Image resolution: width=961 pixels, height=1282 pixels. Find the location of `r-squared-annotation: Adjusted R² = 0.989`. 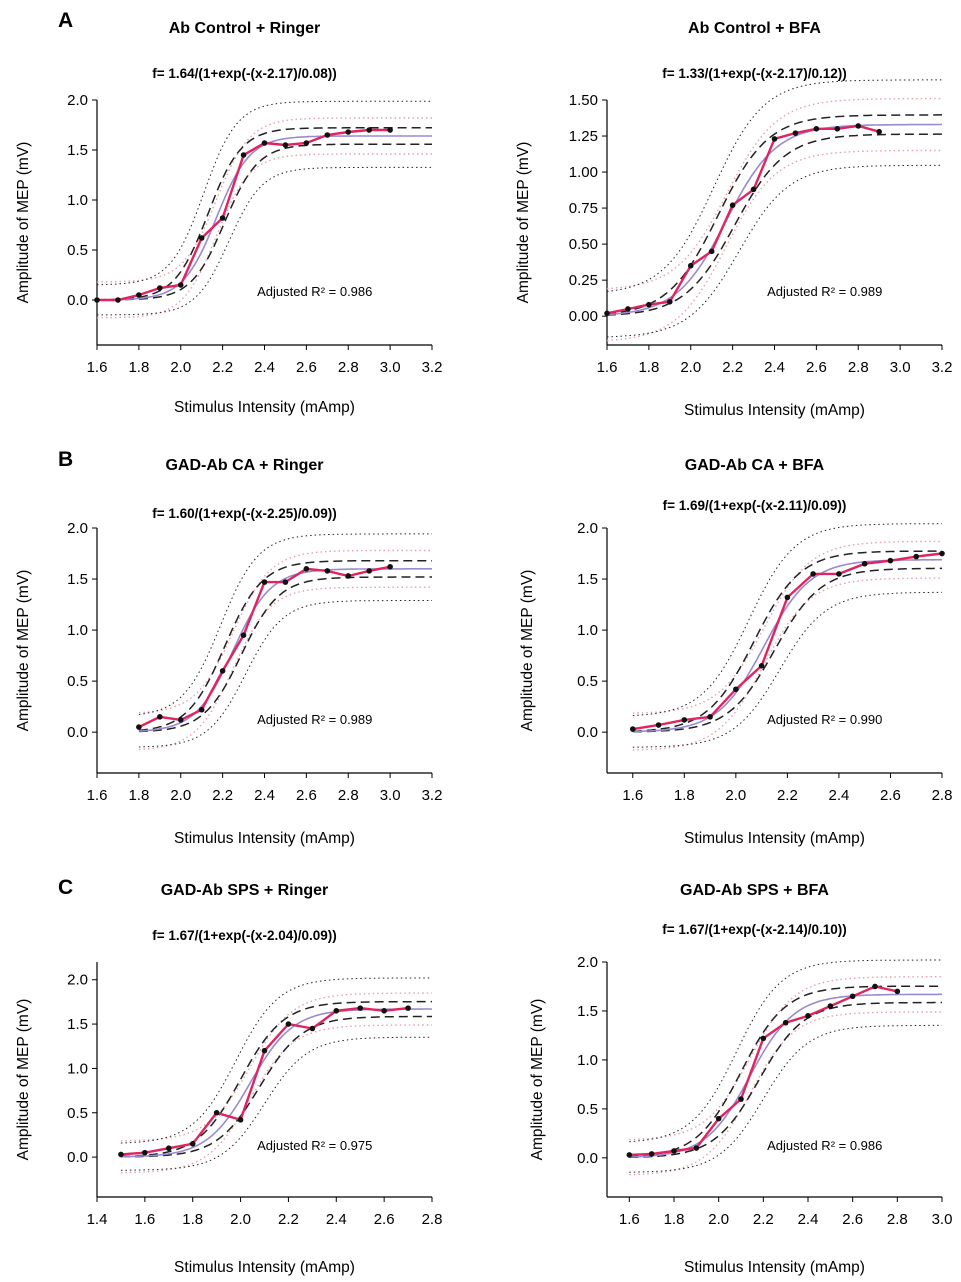

r-squared-annotation: Adjusted R² = 0.989 is located at coordinates (314, 719).